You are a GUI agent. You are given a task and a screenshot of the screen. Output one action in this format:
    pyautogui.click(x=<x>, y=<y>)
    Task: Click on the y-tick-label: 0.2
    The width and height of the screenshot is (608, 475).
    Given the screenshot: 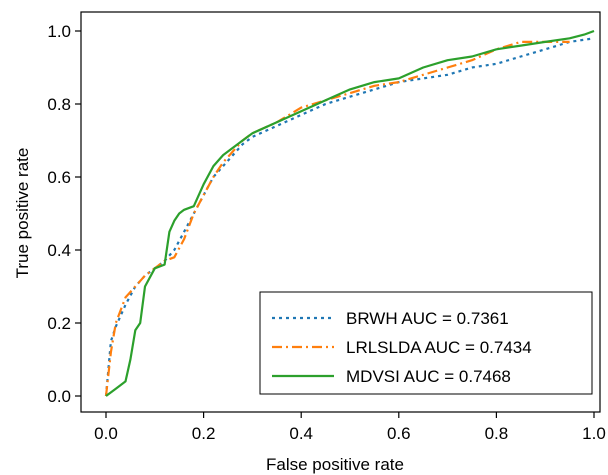 What is the action you would take?
    pyautogui.click(x=59, y=323)
    